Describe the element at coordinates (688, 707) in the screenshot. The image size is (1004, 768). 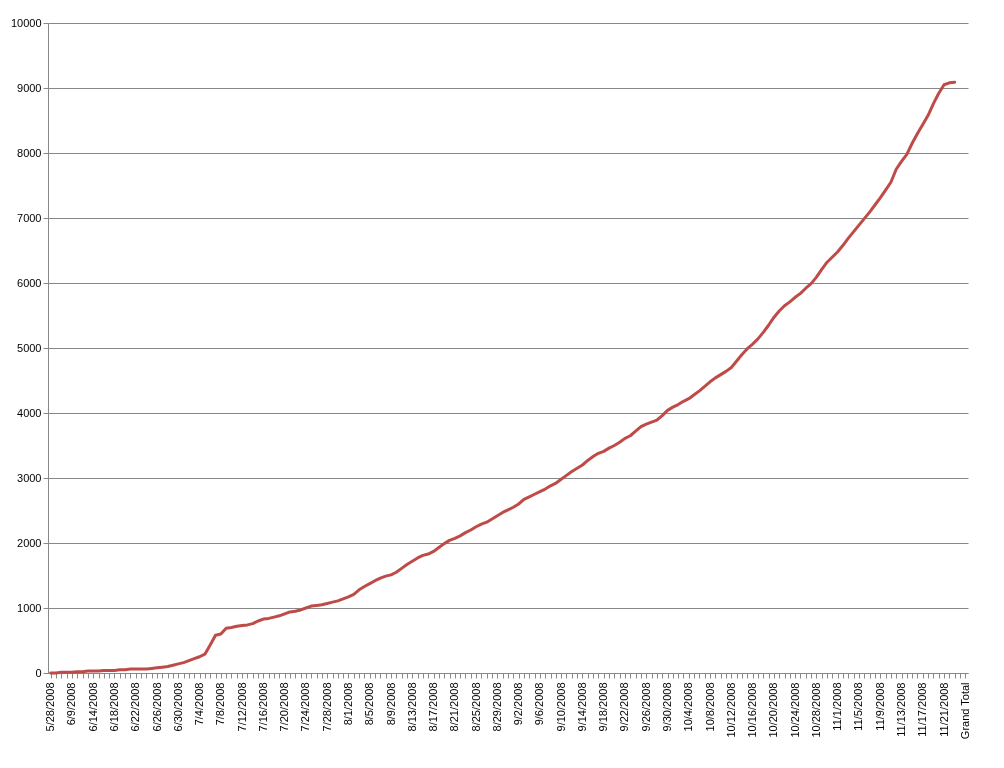
I see `x-tick-label: 10/4/2008` at that location.